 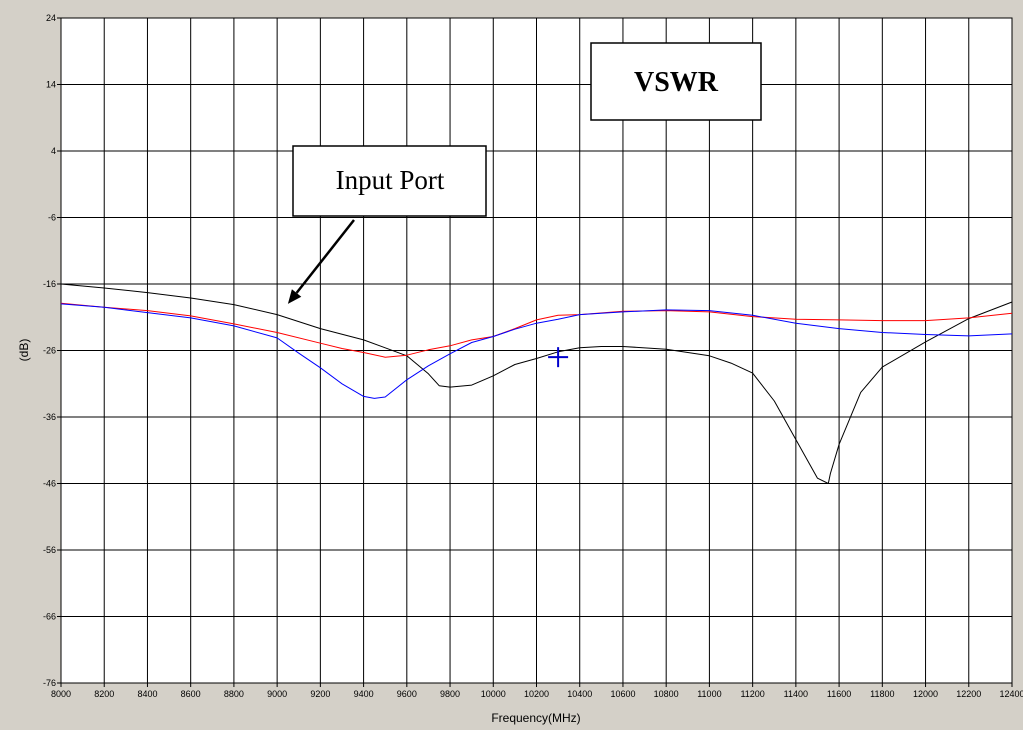 I want to click on input-port-callout-box, so click(x=389, y=181).